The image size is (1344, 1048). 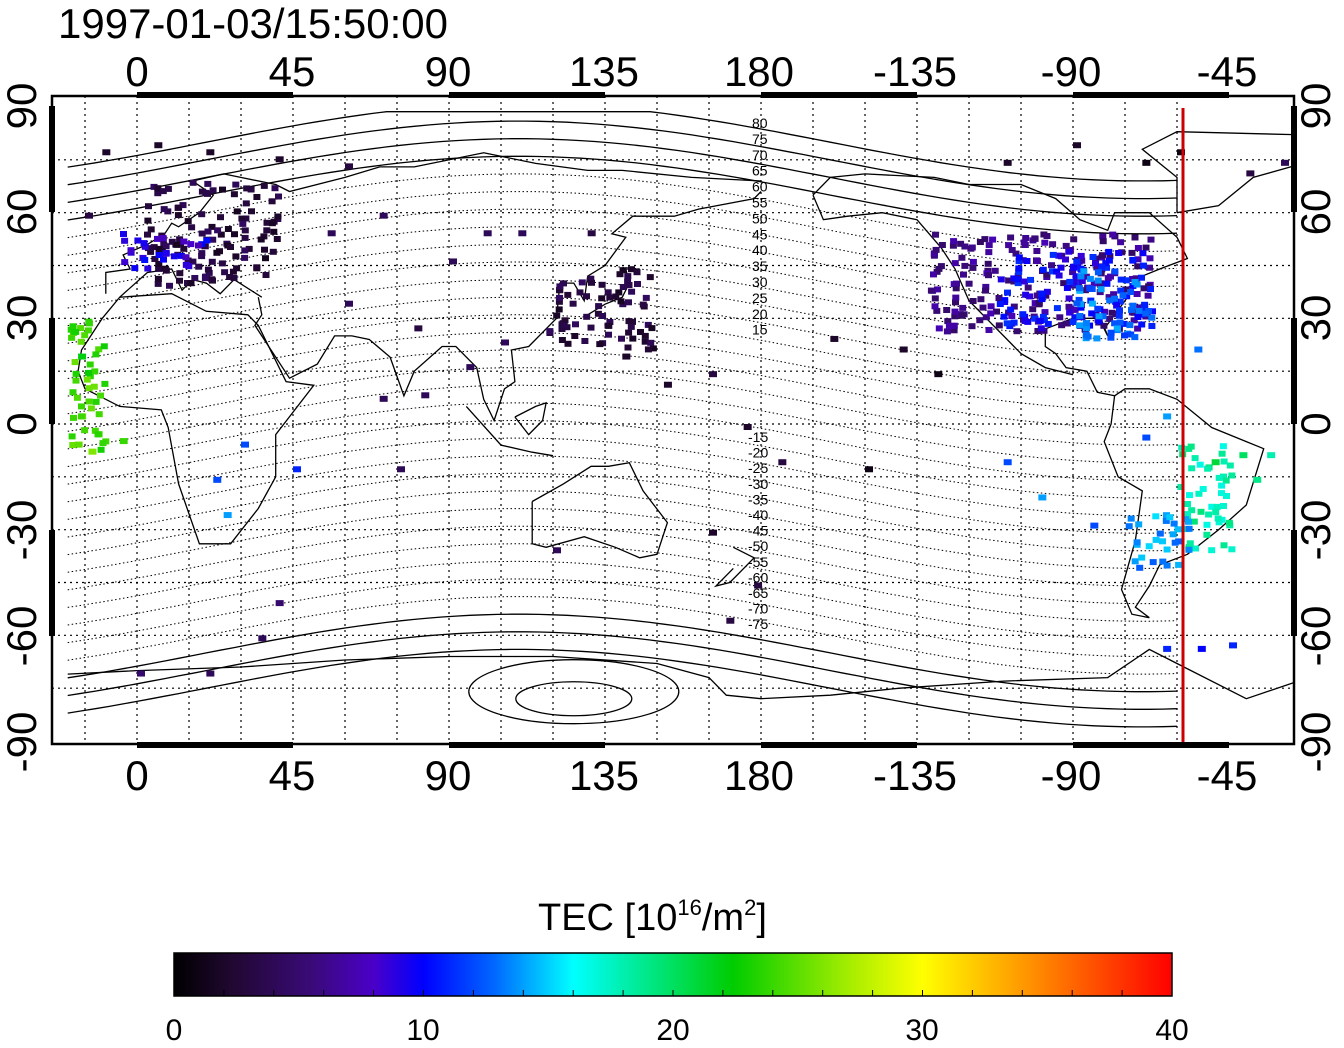 I want to click on longitude-tick-label: -90, so click(x=1071, y=775).